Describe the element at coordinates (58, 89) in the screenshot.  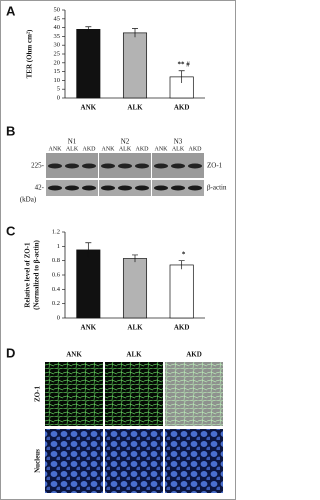
I see `y-tick-label: 5` at that location.